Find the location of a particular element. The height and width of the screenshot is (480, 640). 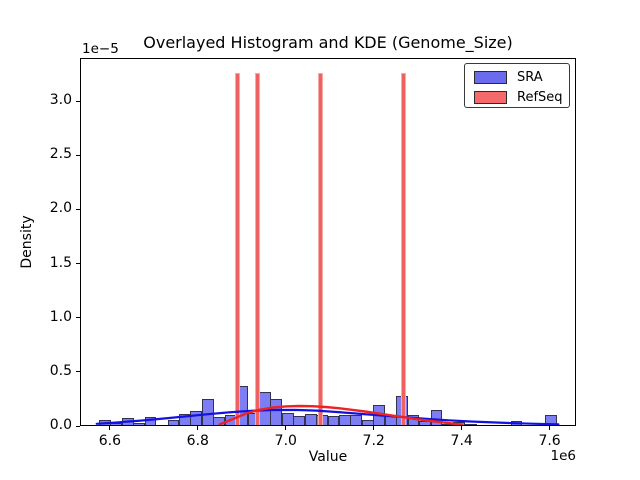

y-axis-tick-label: 2.5 is located at coordinates (60, 154).